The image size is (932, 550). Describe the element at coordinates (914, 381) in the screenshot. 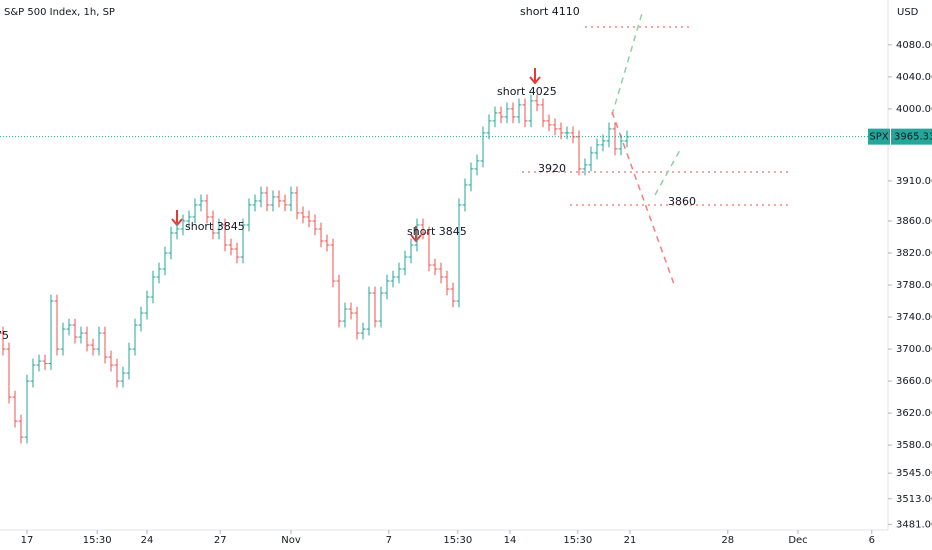

I see `y-tick-label: 3660.00` at that location.